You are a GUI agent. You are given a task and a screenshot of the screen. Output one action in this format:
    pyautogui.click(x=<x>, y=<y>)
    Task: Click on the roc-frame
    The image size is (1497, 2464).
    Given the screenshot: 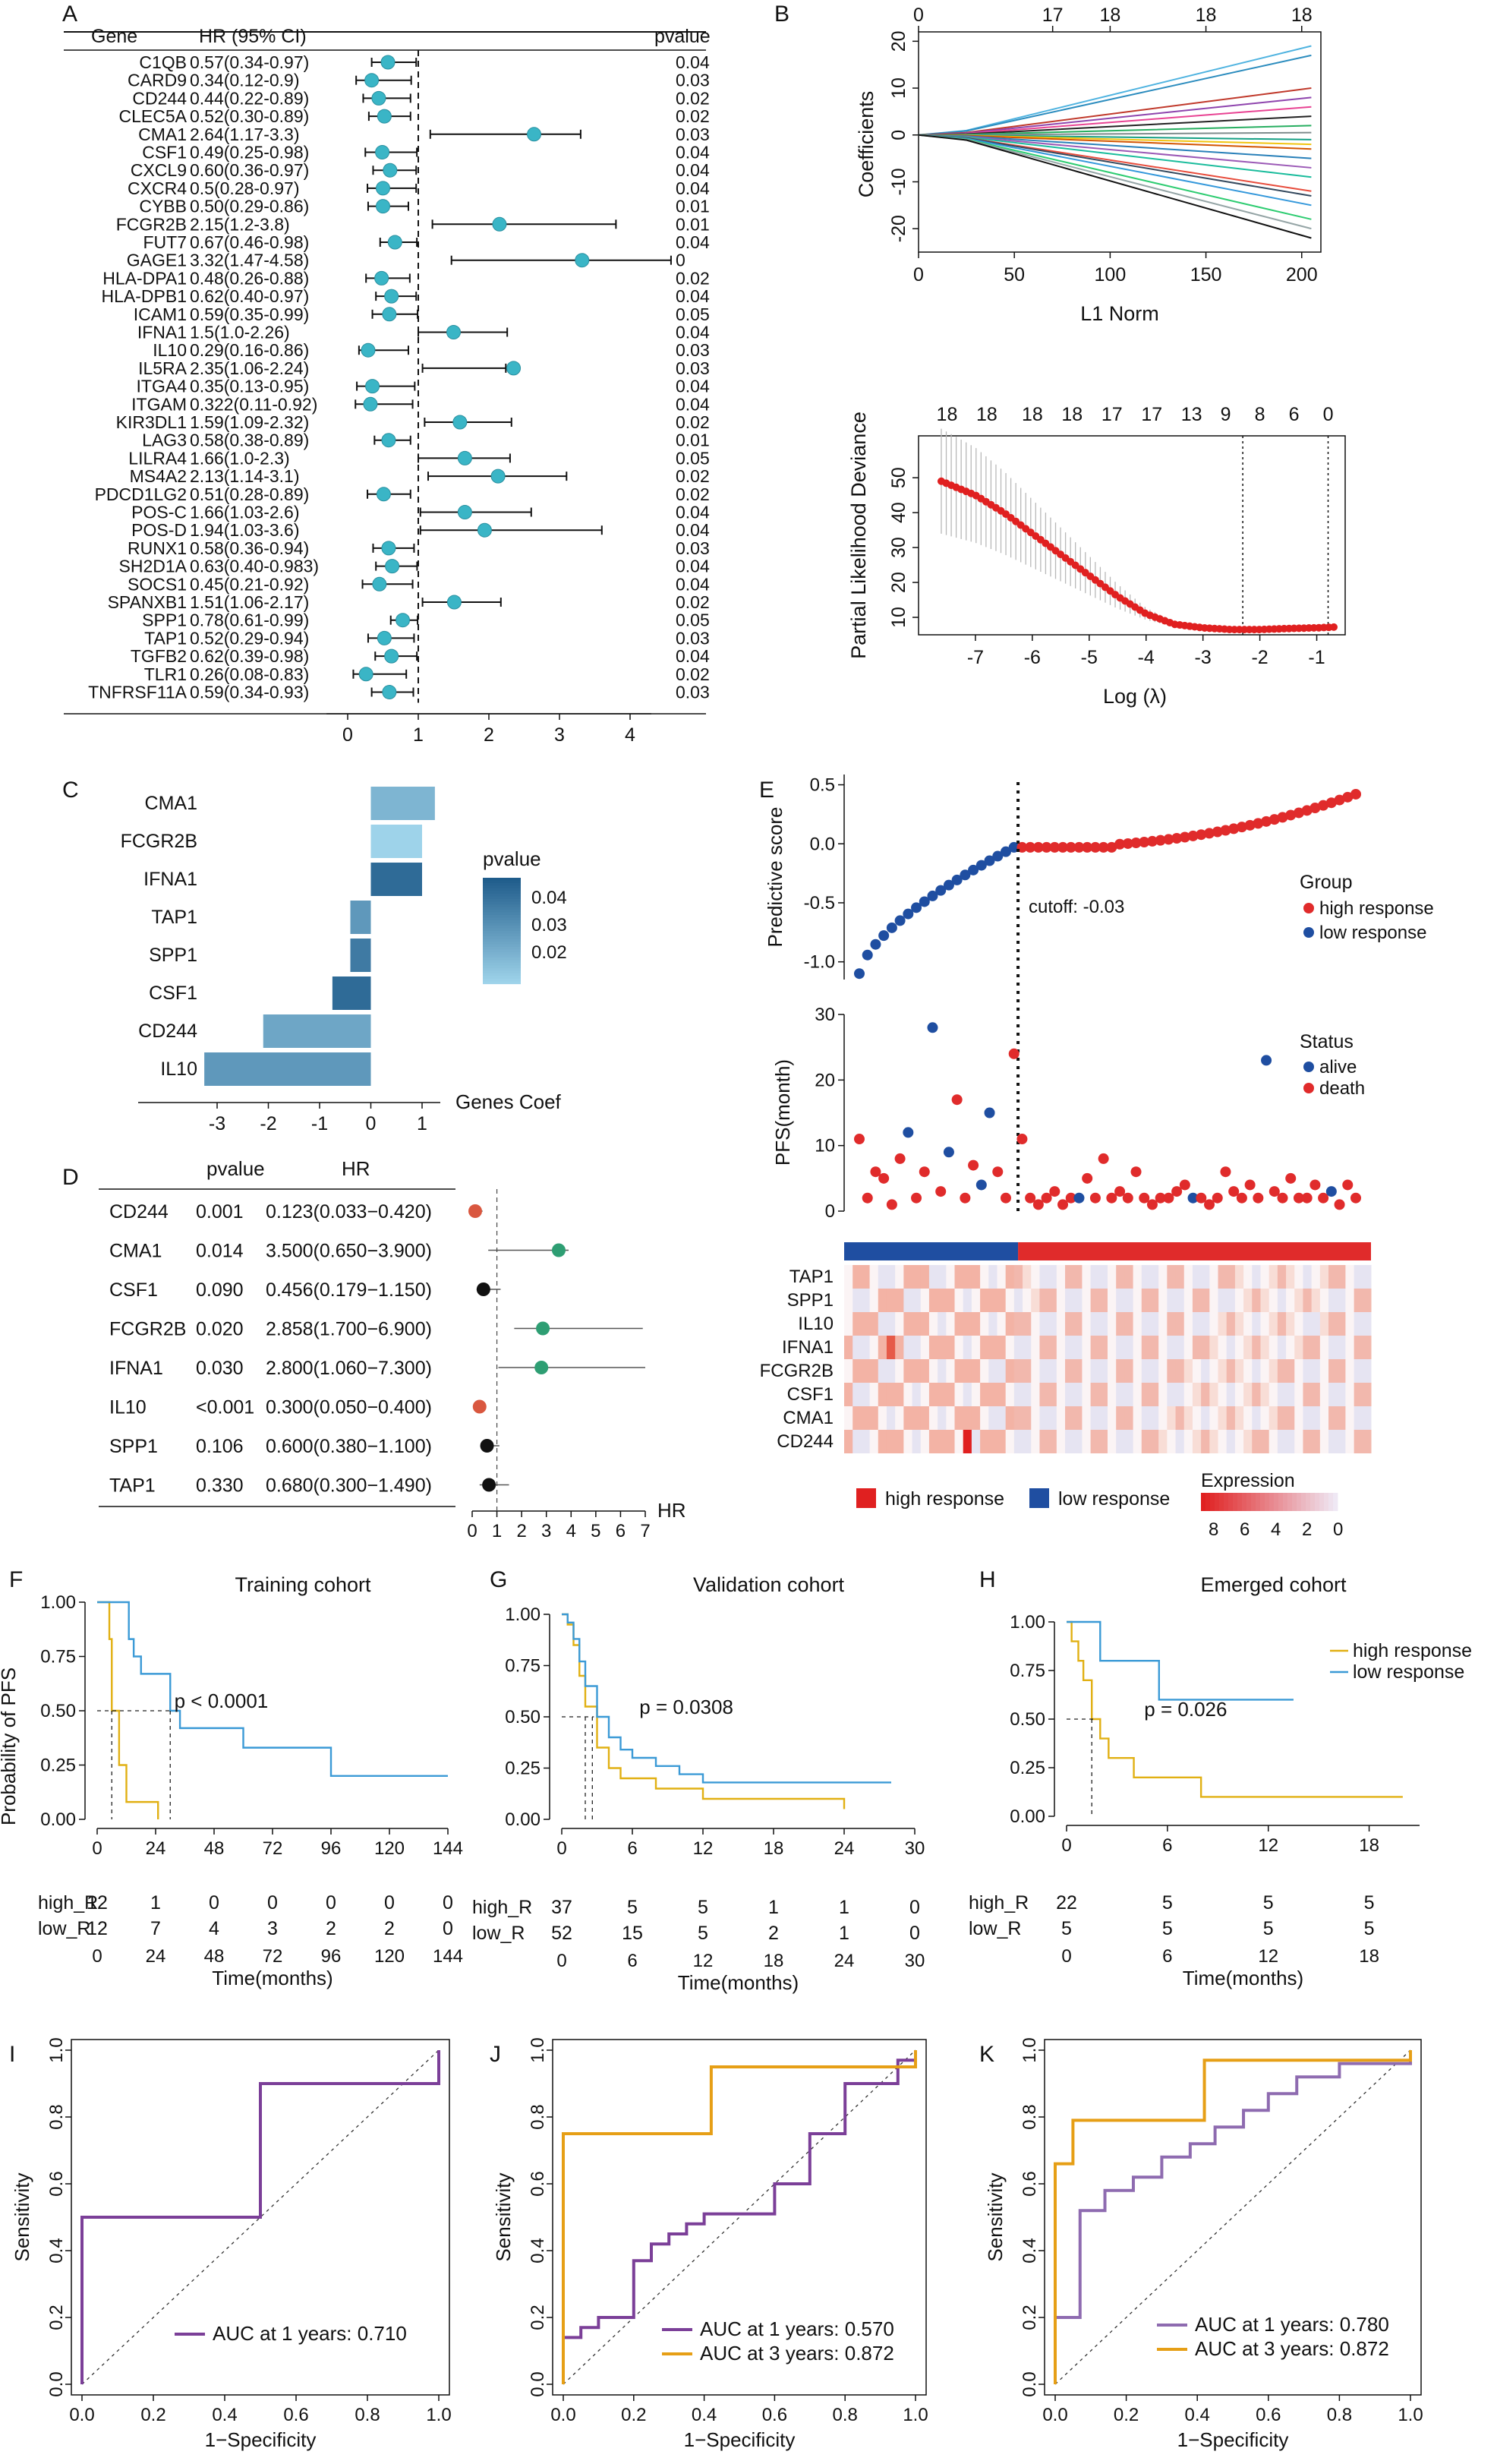 What is the action you would take?
    pyautogui.click(x=1233, y=2218)
    